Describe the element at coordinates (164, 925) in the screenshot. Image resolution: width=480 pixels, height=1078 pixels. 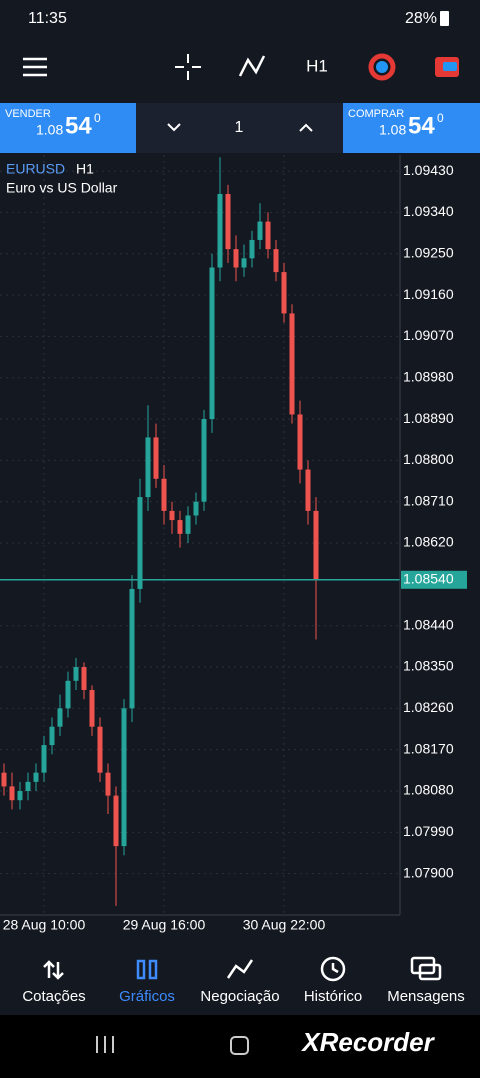
I see `x-tick-label: 29 Aug 16:00` at that location.